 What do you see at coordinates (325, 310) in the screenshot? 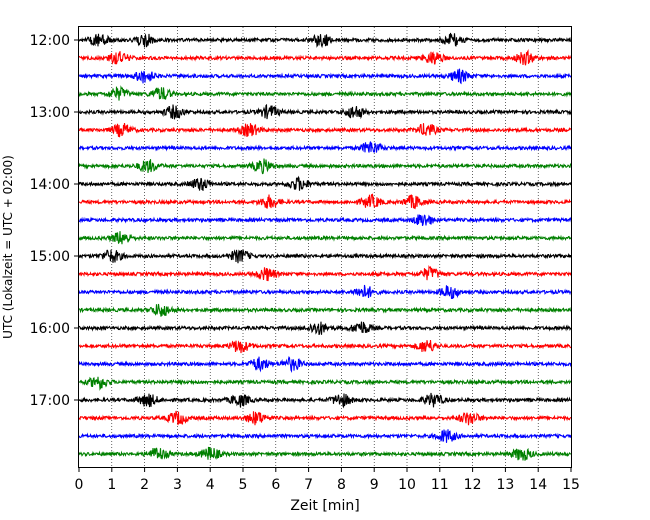
I see `trace-15:45` at bounding box center [325, 310].